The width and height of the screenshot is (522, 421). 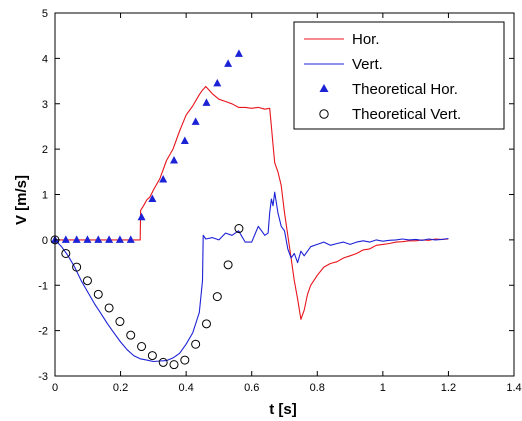 What do you see at coordinates (367, 64) in the screenshot?
I see `legend-label-vert: Vert.` at bounding box center [367, 64].